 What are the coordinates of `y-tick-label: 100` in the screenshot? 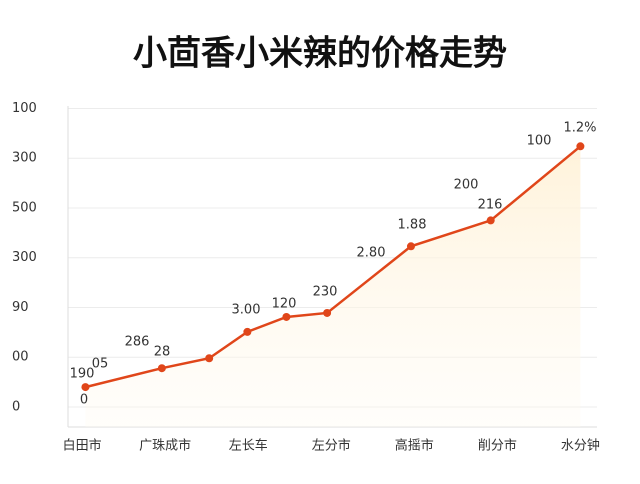 It's located at (24, 108).